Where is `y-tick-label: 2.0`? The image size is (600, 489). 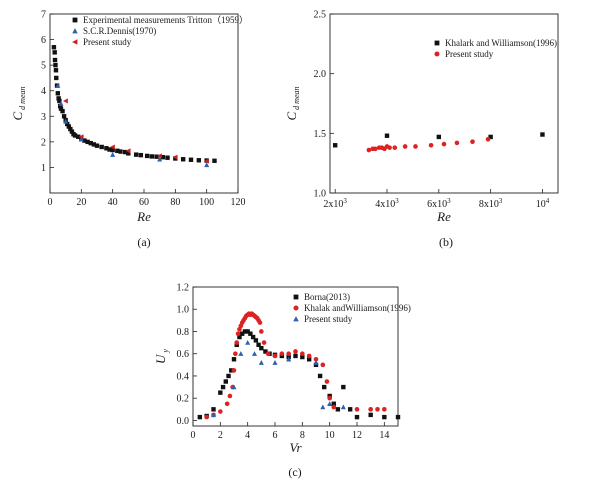
y-tick-label: 2.0 is located at coordinates (320, 74).